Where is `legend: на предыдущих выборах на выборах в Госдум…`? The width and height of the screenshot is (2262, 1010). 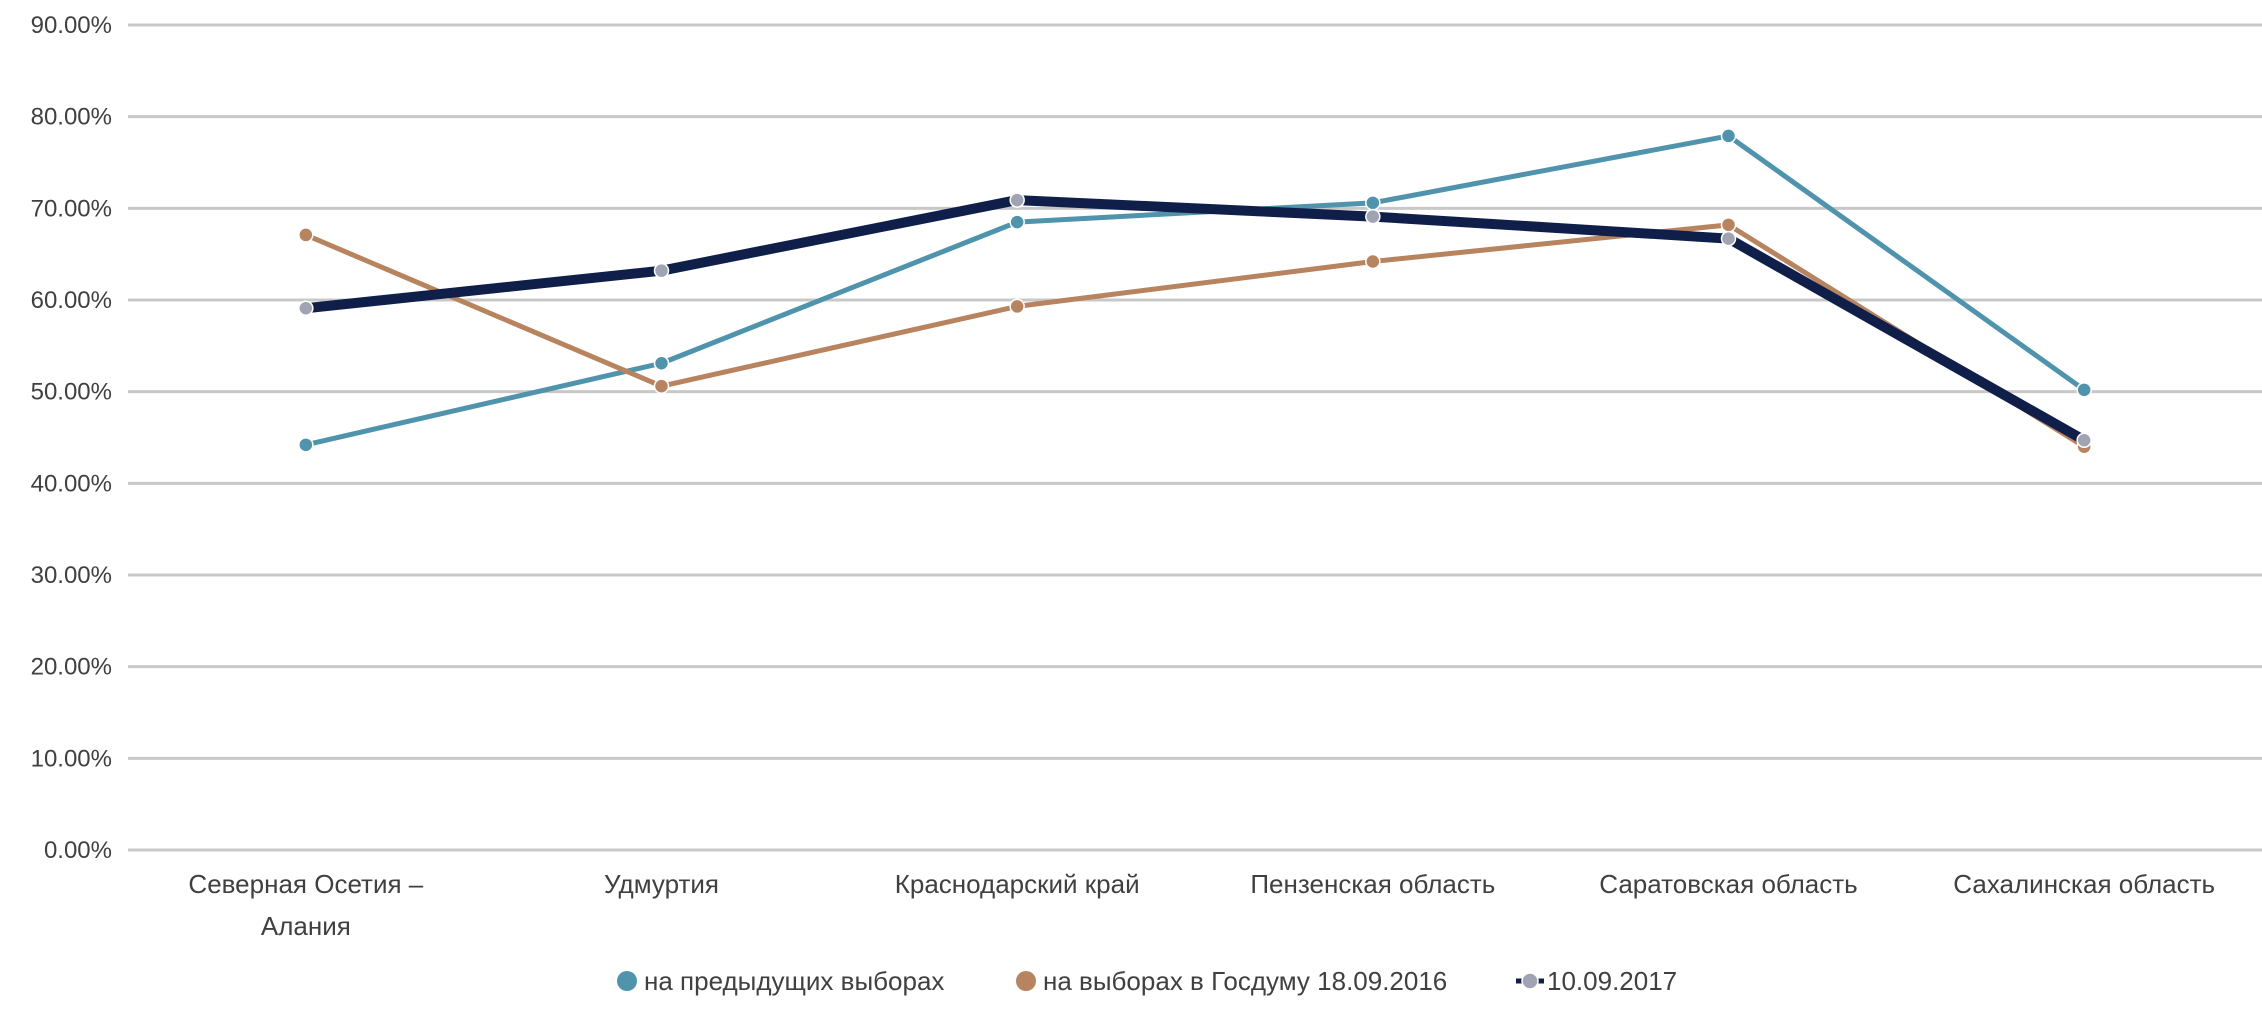 legend: на предыдущих выборах на выборах в Госдум… is located at coordinates (1147, 981).